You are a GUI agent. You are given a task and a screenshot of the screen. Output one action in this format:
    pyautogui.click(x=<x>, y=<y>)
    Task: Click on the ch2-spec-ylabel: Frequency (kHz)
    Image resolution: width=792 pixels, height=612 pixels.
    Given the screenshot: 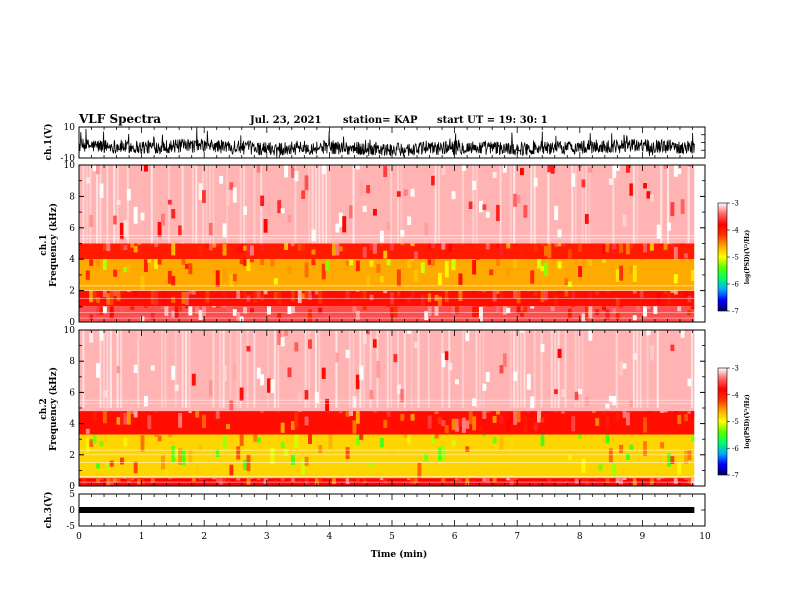 What is the action you would take?
    pyautogui.click(x=53, y=409)
    